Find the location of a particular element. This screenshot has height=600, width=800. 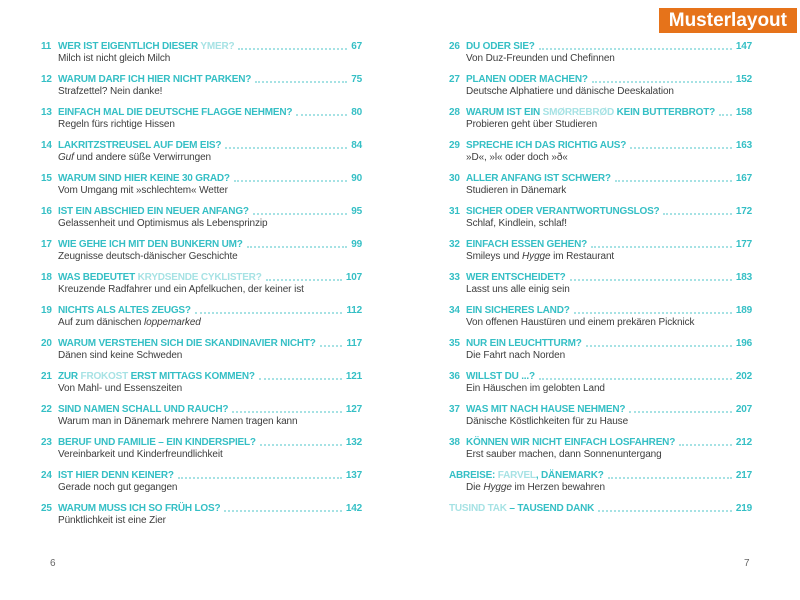

toc-entry-title-row: 22 SIND NAMEN SCHALL UND RAUCH? 127 is located at coordinates (201, 409).